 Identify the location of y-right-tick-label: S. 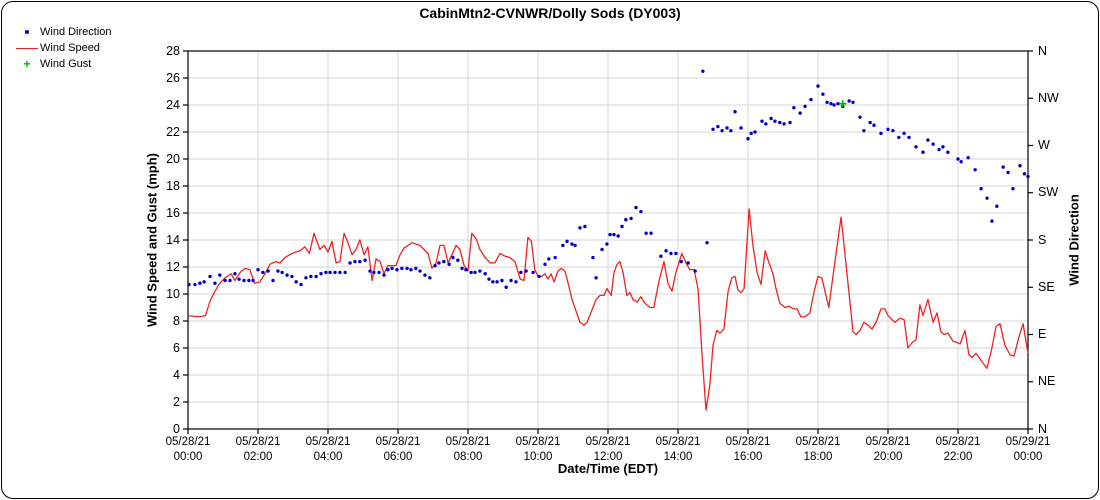
(1042, 239).